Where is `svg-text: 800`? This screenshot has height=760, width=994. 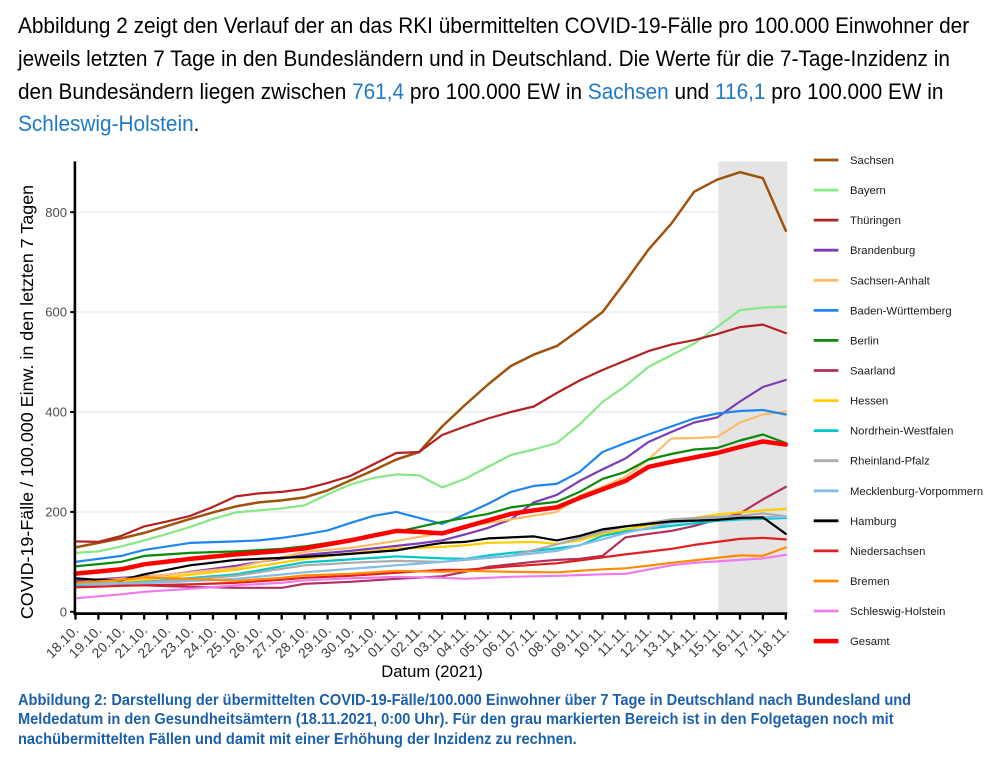 svg-text: 800 is located at coordinates (56, 212).